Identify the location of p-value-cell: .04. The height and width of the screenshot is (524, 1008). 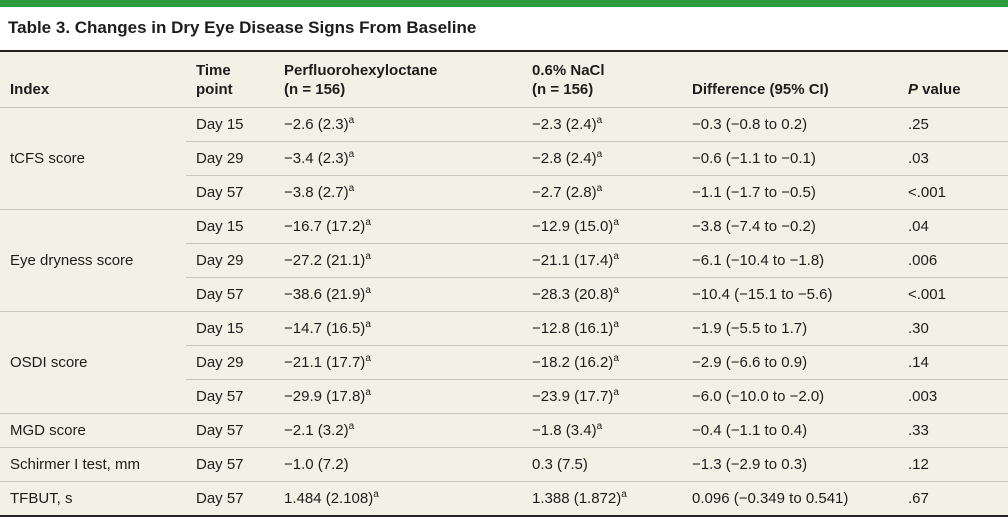
(953, 226).